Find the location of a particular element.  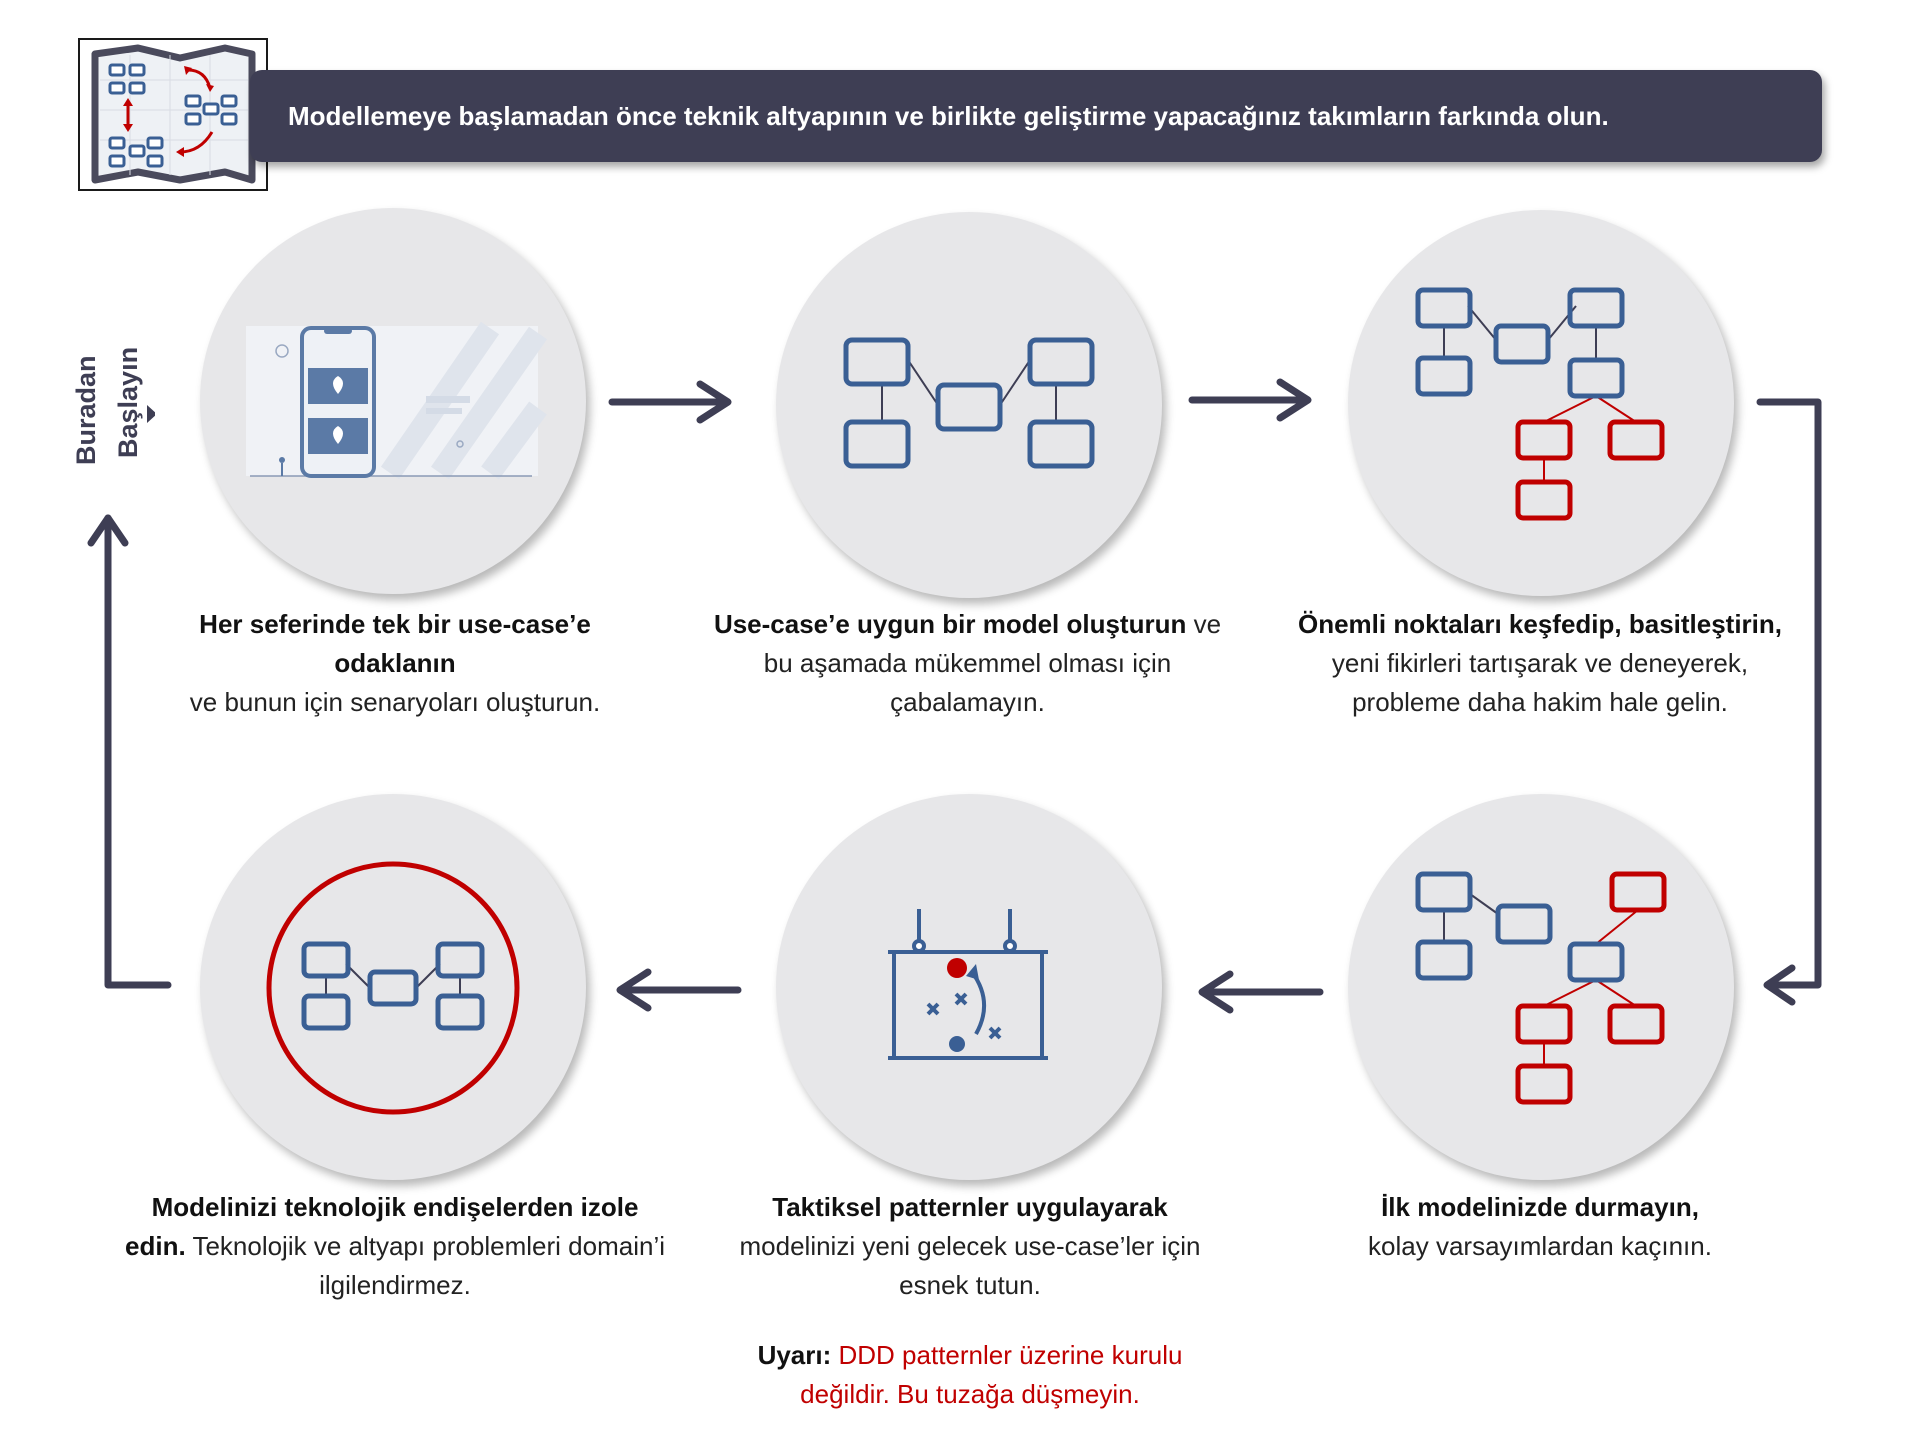

simple-model-icon is located at coordinates (969, 403).